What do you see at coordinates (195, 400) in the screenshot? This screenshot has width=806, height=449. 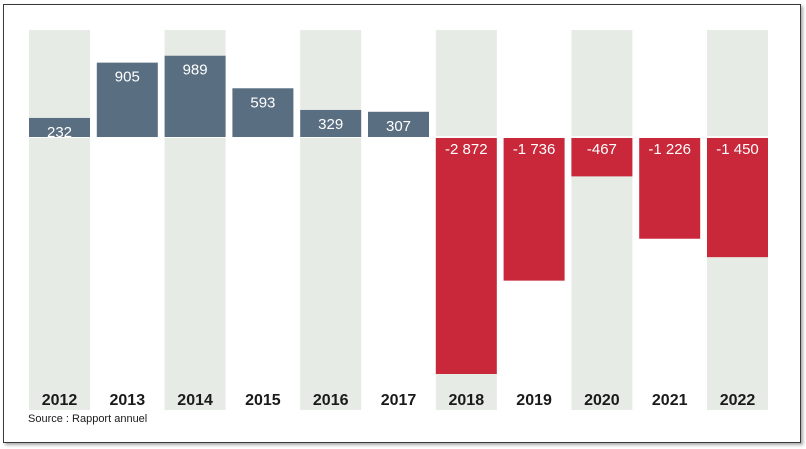 I see `x-tick-label: 2014` at bounding box center [195, 400].